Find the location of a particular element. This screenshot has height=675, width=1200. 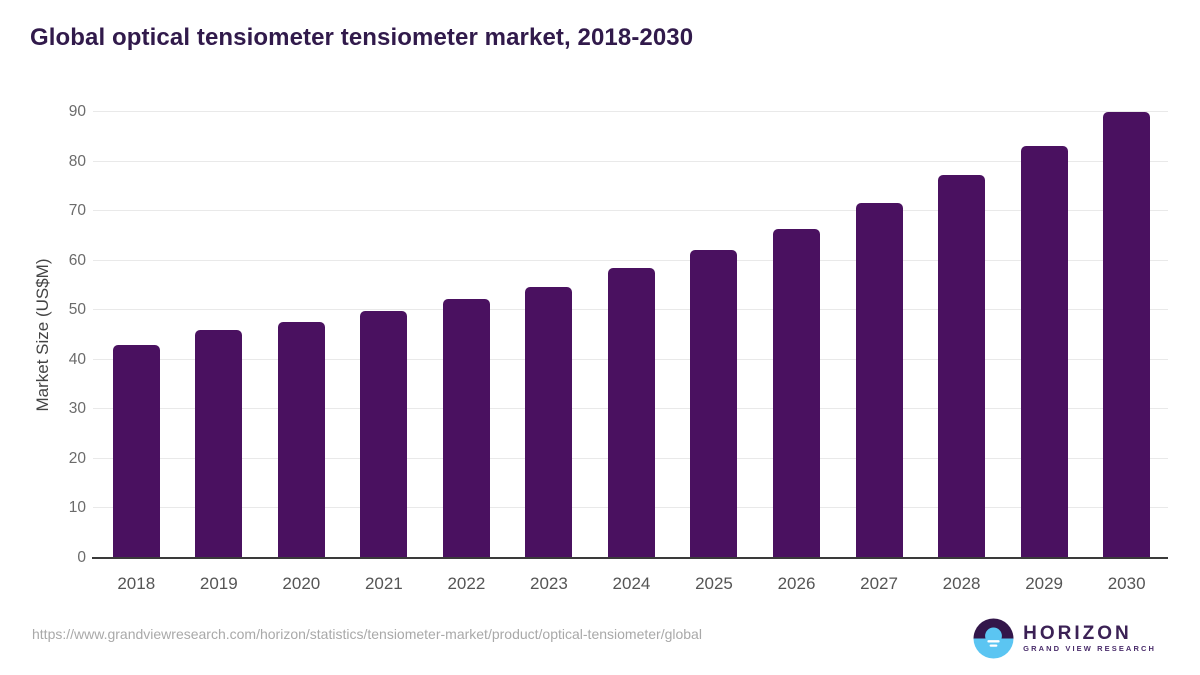

bar-slot-2029: 2029 is located at coordinates (1044, 352).